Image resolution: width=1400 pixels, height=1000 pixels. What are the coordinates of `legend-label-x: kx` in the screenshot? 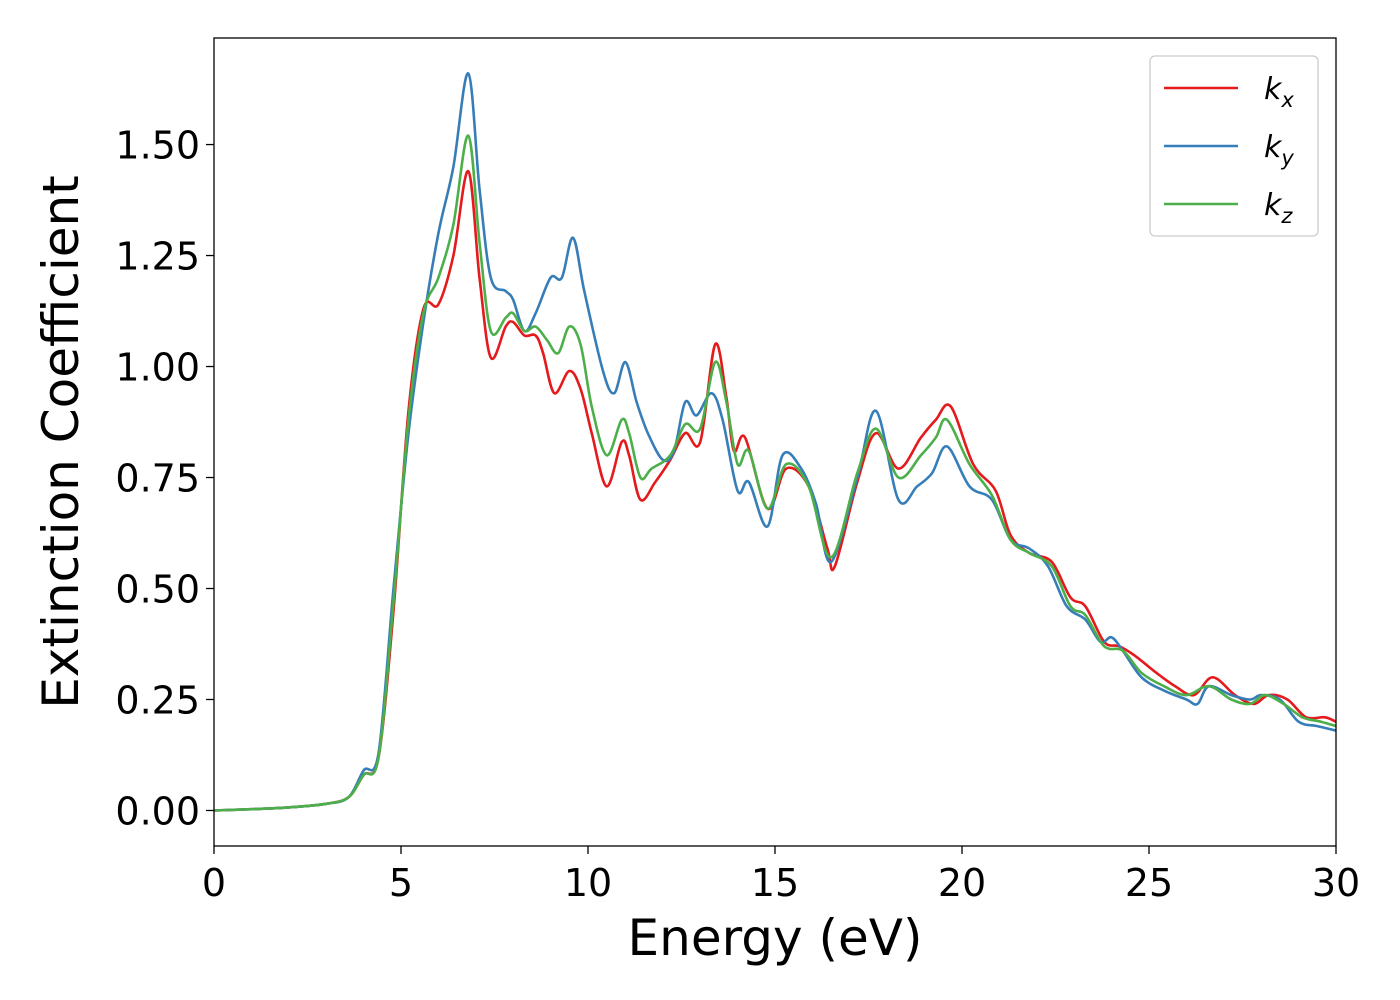 It's located at (1279, 92).